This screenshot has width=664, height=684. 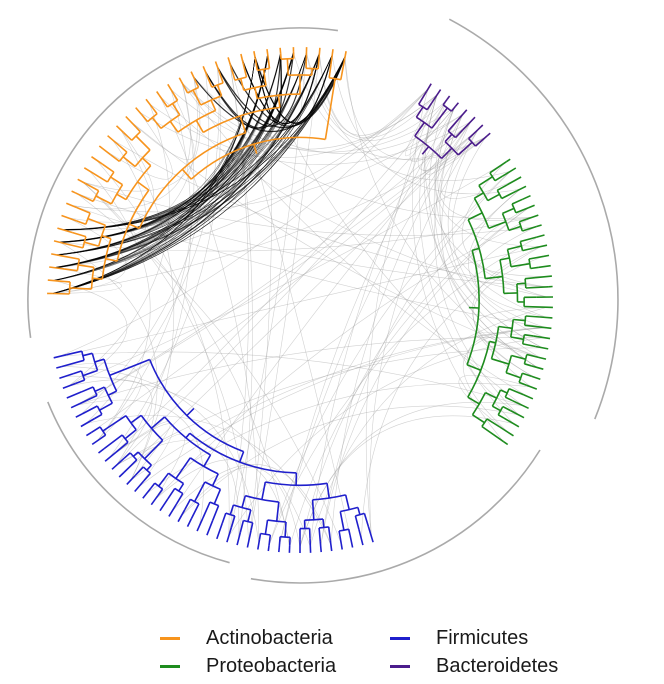 I want to click on interaction-link-strong, so click(x=193, y=174).